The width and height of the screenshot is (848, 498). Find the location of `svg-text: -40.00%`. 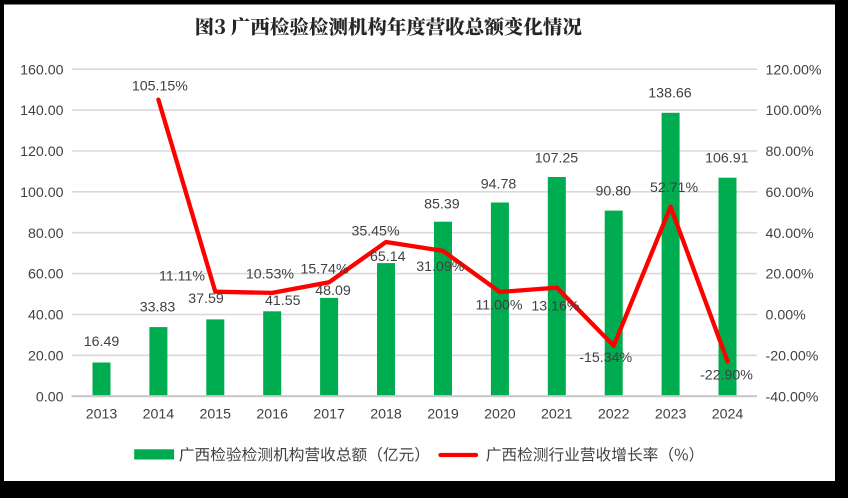

svg-text: -40.00% is located at coordinates (792, 397).